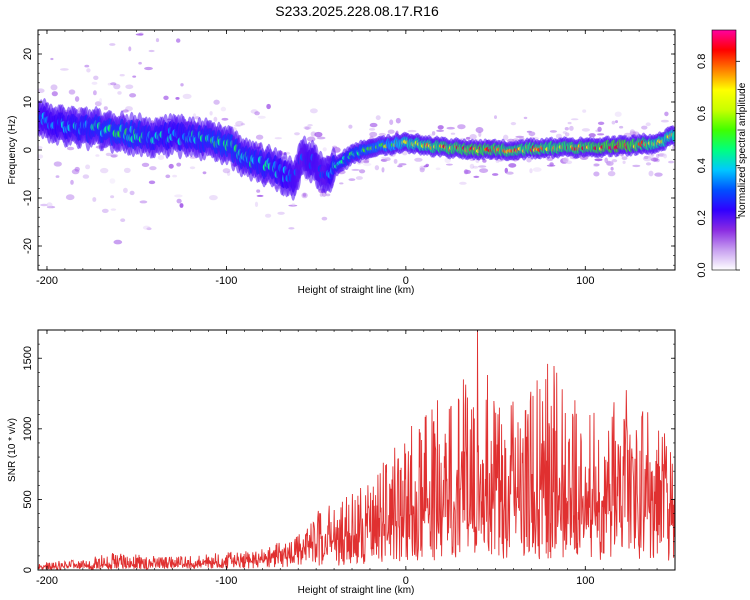  What do you see at coordinates (28, 570) in the screenshot?
I see `y-tick-label: 0` at bounding box center [28, 570].